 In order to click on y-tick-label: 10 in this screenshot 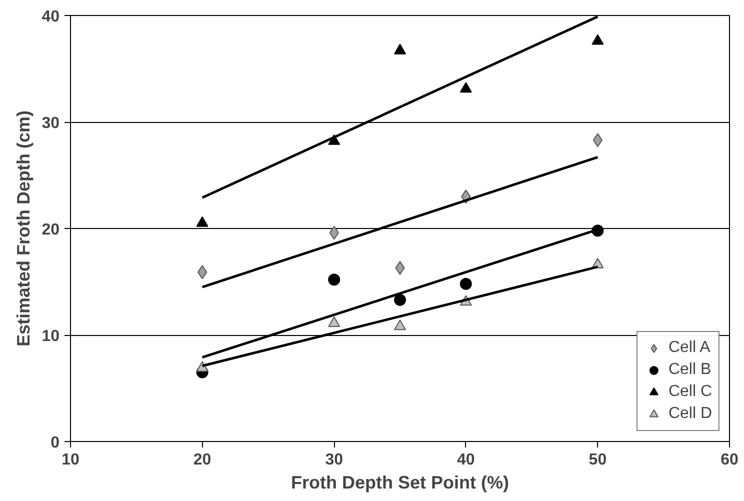, I will do `click(51, 336)`.